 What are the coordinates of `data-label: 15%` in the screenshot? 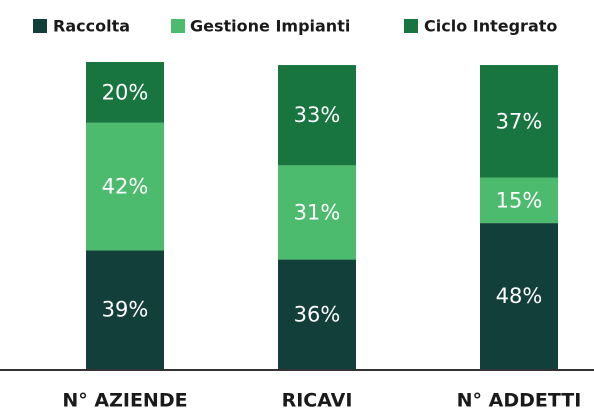 It's located at (519, 200).